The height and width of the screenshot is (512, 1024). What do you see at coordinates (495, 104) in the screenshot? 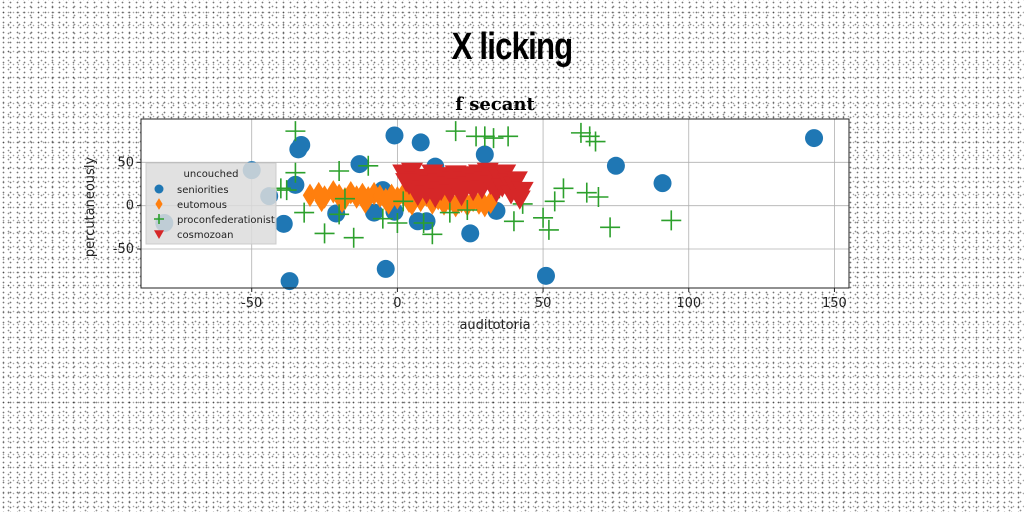
I see `chart-title: f secant` at bounding box center [495, 104].